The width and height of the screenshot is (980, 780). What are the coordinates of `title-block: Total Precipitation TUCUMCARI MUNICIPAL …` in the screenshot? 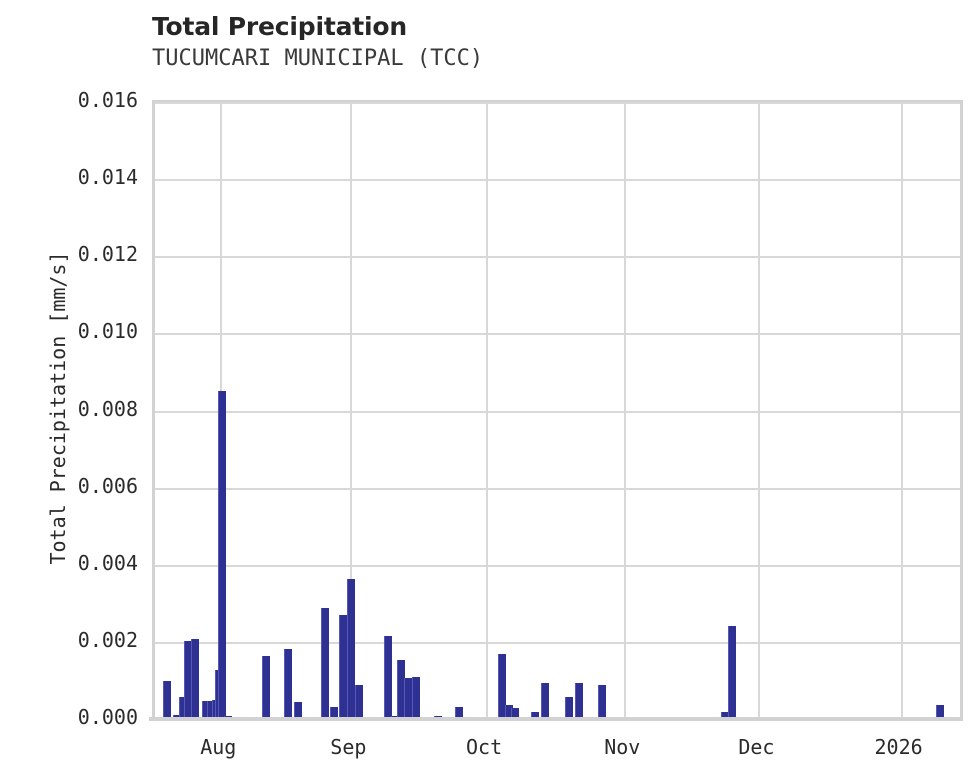 It's located at (552, 43).